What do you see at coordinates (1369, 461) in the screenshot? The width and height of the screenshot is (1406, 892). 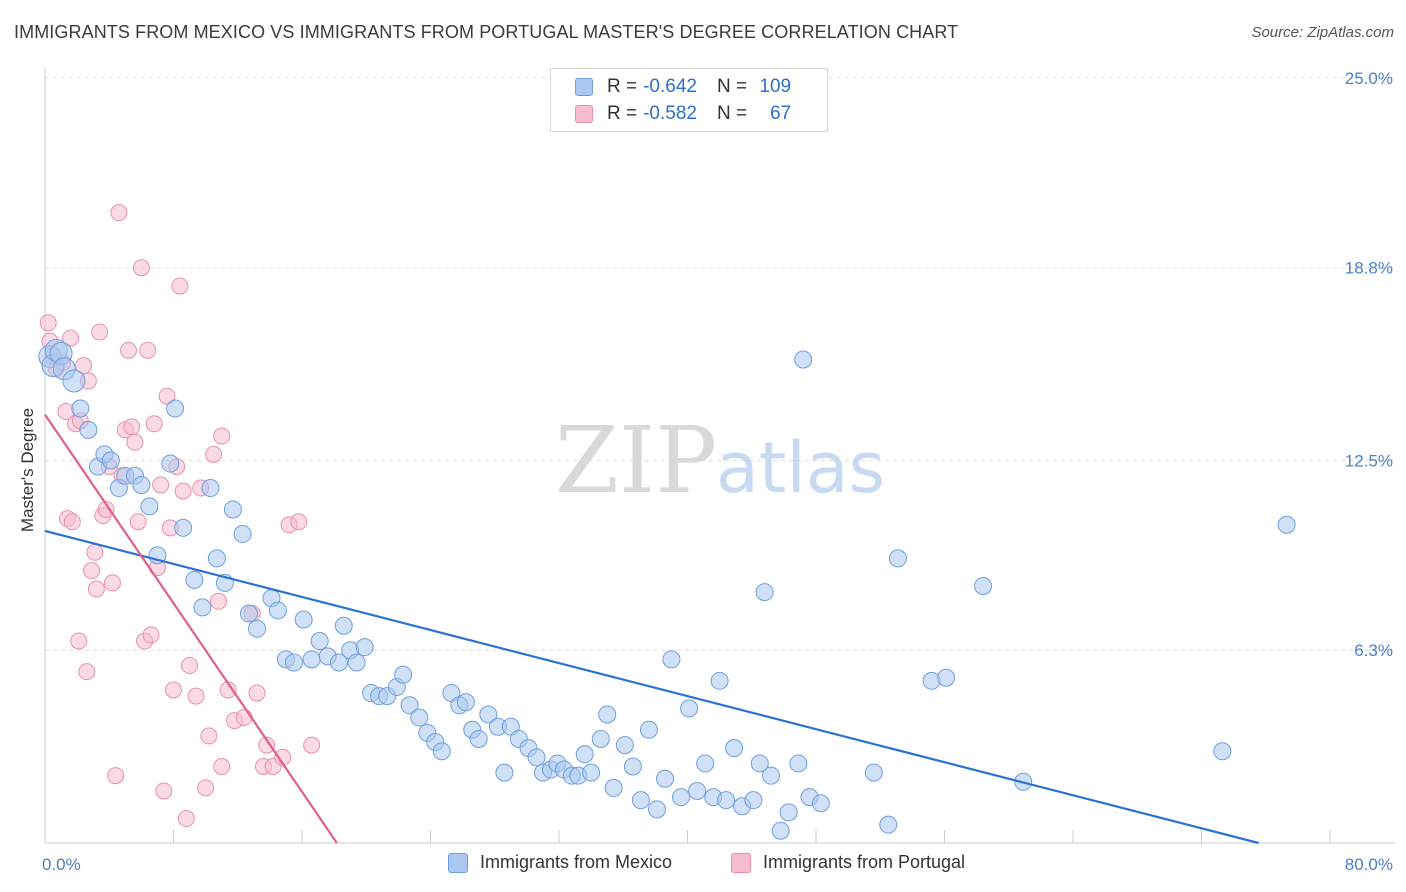 I see `y-tick-label: 12.5%` at bounding box center [1369, 461].